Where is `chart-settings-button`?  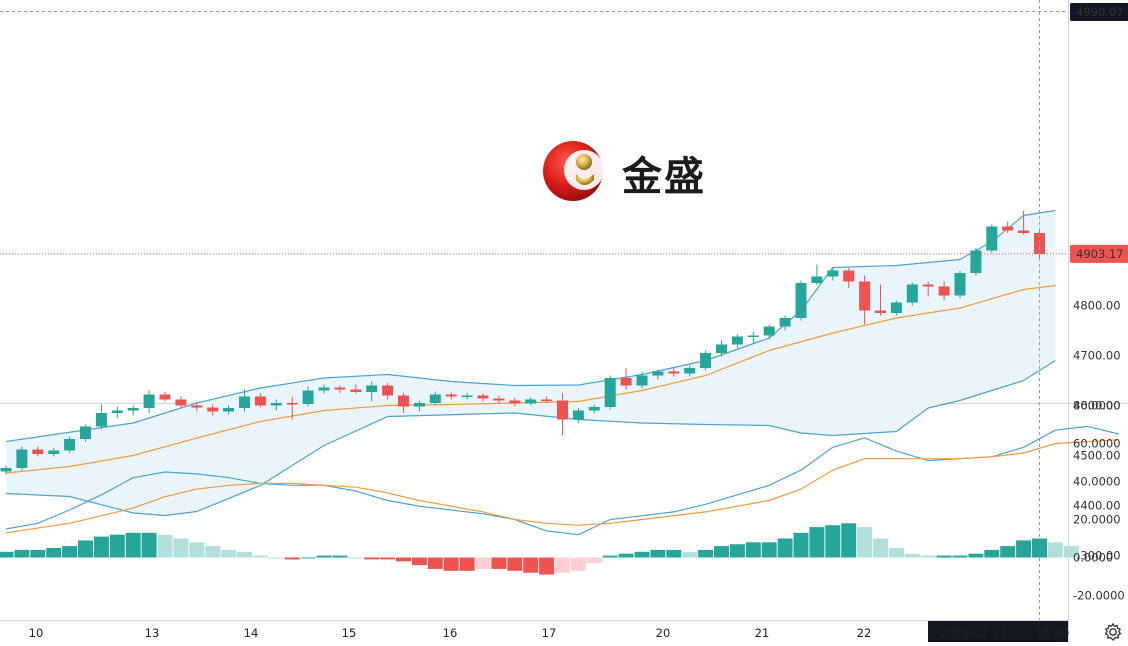 chart-settings-button is located at coordinates (1113, 632).